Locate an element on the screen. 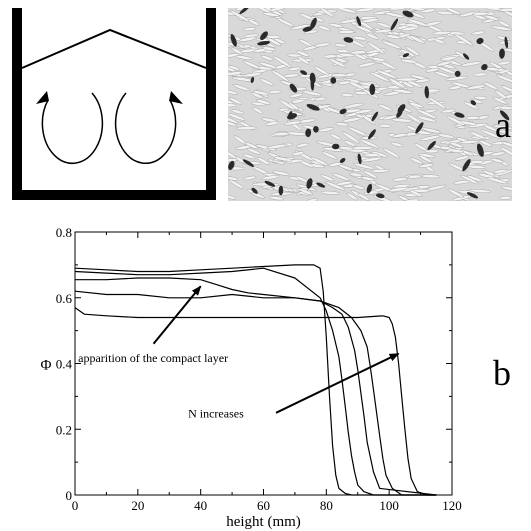 The image size is (531, 531). container-right-wall is located at coordinates (211, 103).